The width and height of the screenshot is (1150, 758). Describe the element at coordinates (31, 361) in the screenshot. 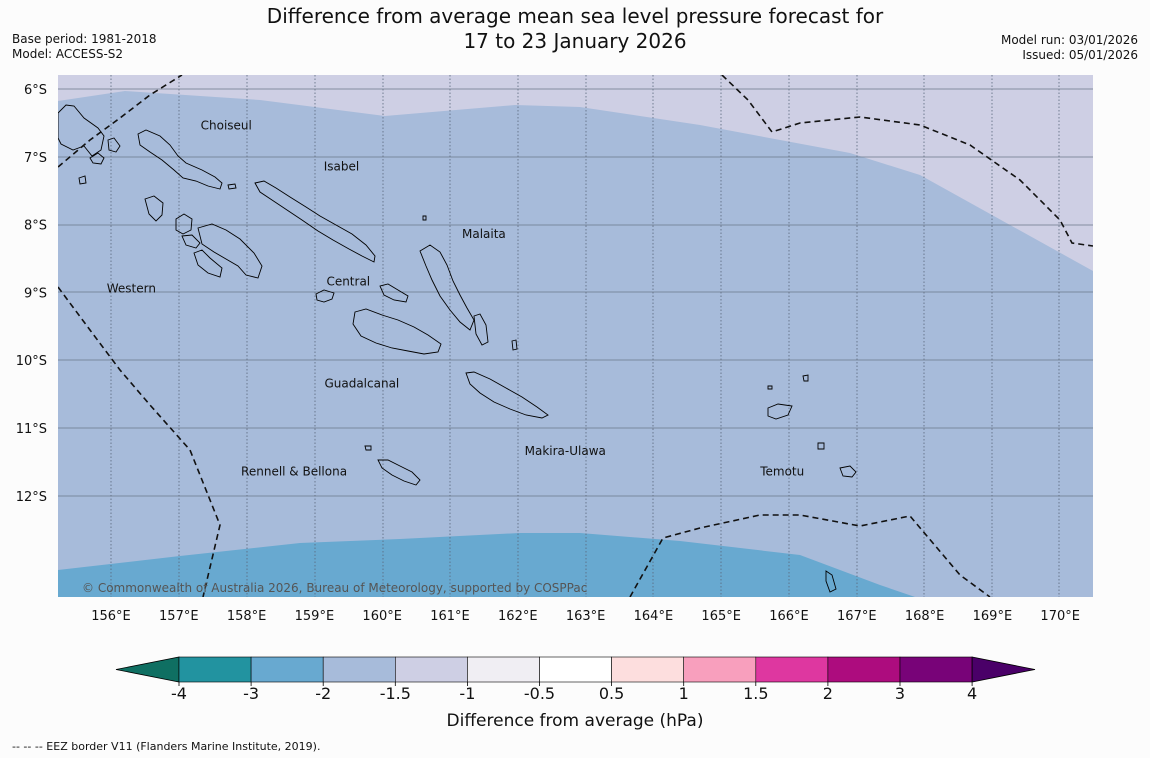

I see `lat-tick-label: 10°S` at that location.